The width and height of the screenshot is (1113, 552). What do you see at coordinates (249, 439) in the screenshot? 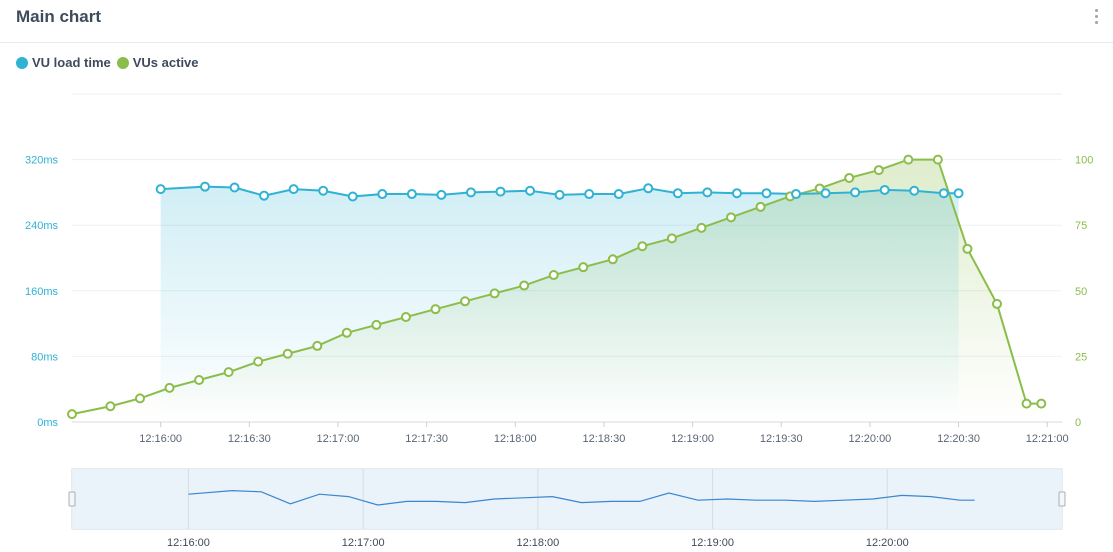
I see `x-tick-label: 12:16:30` at bounding box center [249, 439].